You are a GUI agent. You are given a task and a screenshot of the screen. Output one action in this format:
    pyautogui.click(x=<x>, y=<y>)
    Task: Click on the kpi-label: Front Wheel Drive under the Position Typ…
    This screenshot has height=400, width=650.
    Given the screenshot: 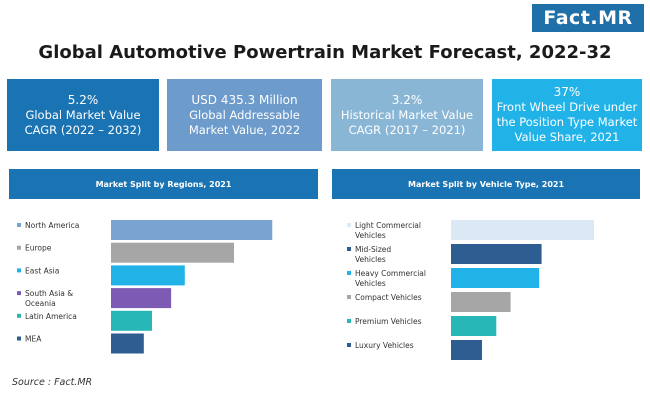 What is the action you would take?
    pyautogui.click(x=567, y=122)
    